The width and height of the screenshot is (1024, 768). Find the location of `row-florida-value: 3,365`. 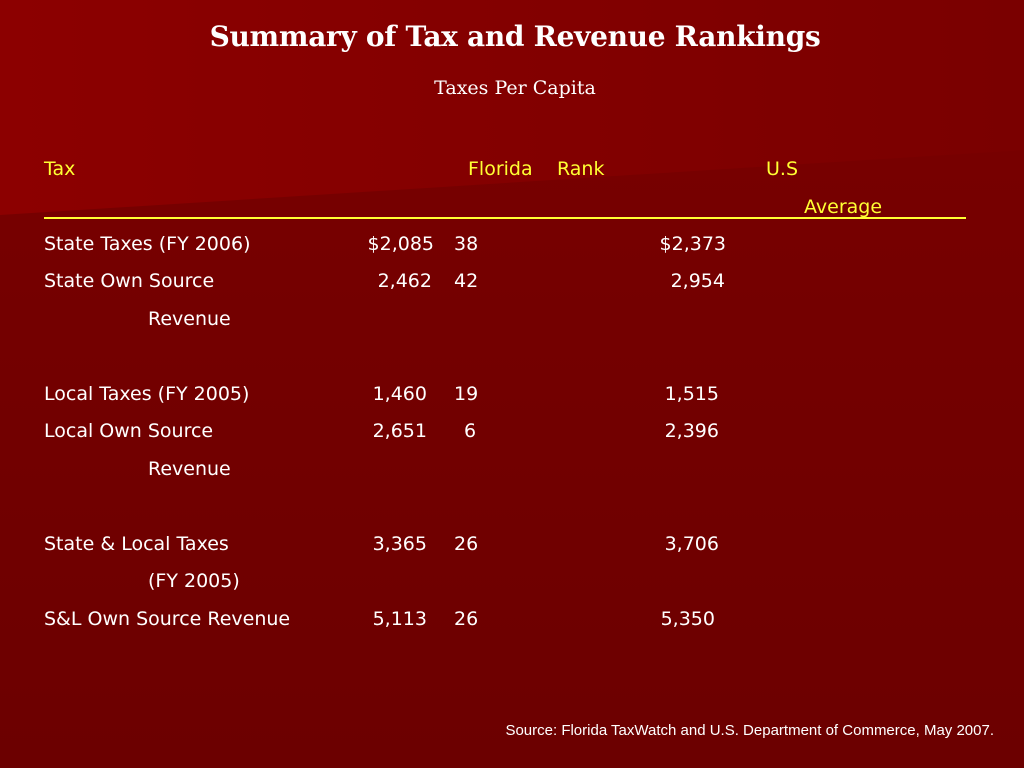

row-florida-value: 3,365 is located at coordinates (399, 544).